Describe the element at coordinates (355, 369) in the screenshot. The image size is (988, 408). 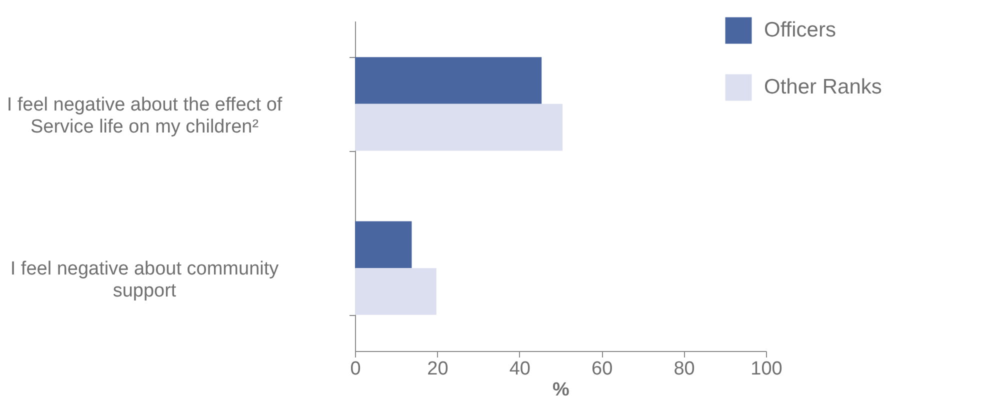
I see `x-tick-label: 0` at that location.